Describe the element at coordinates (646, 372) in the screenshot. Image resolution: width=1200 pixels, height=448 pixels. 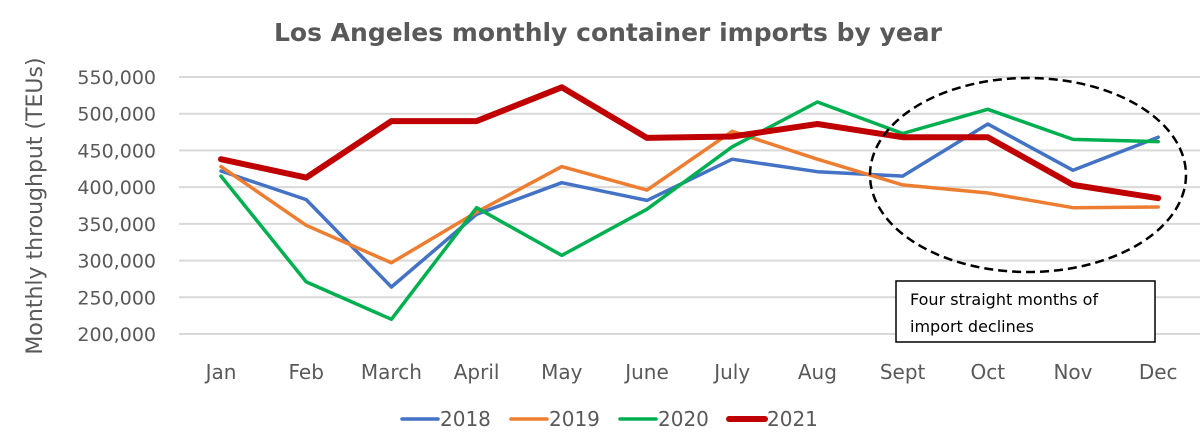
I see `x-tick-label: June` at that location.